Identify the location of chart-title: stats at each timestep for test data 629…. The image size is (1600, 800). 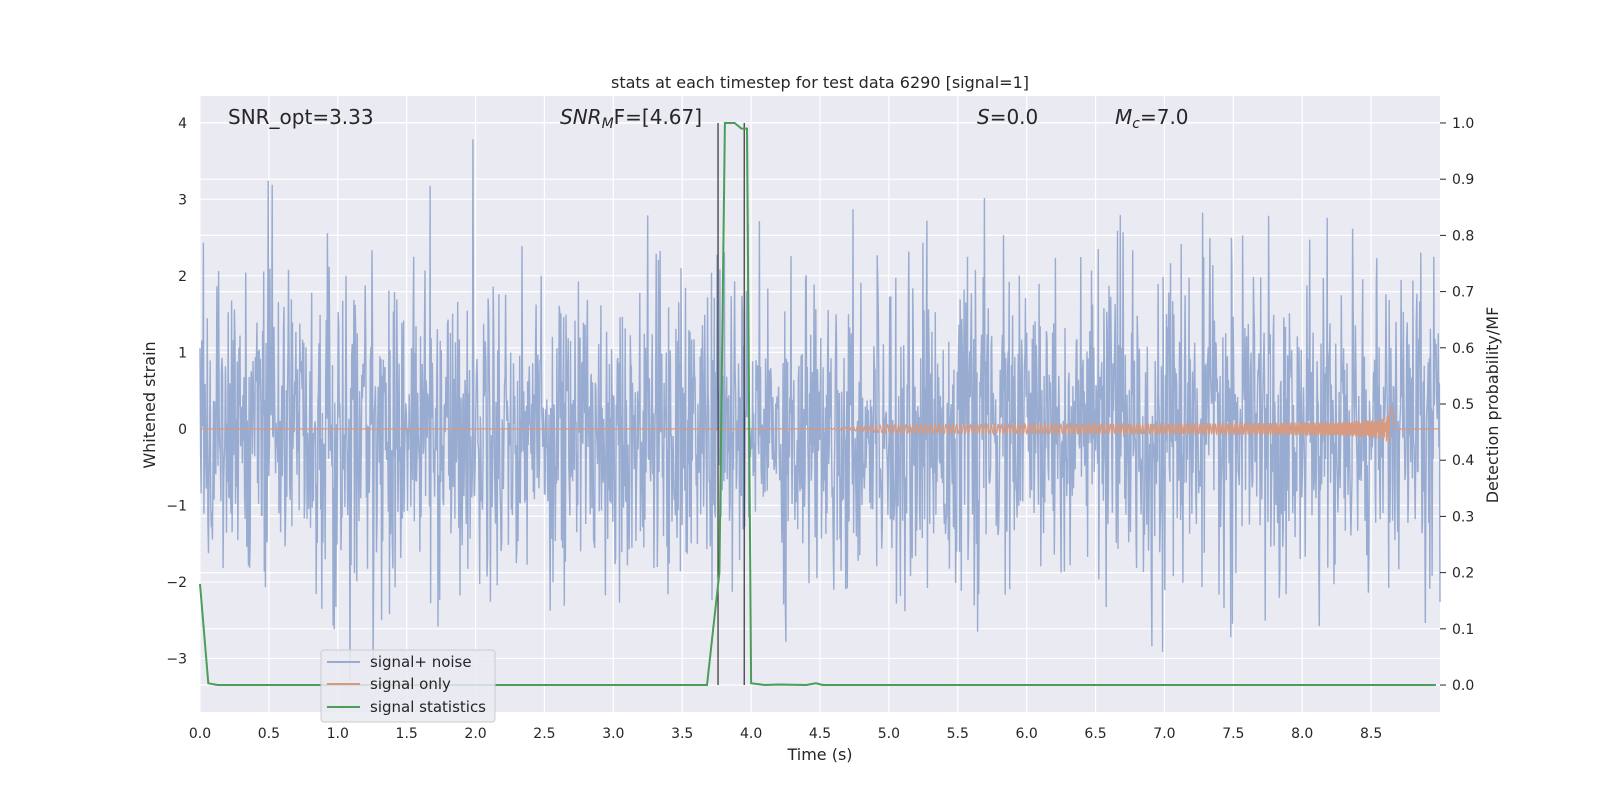
(820, 82).